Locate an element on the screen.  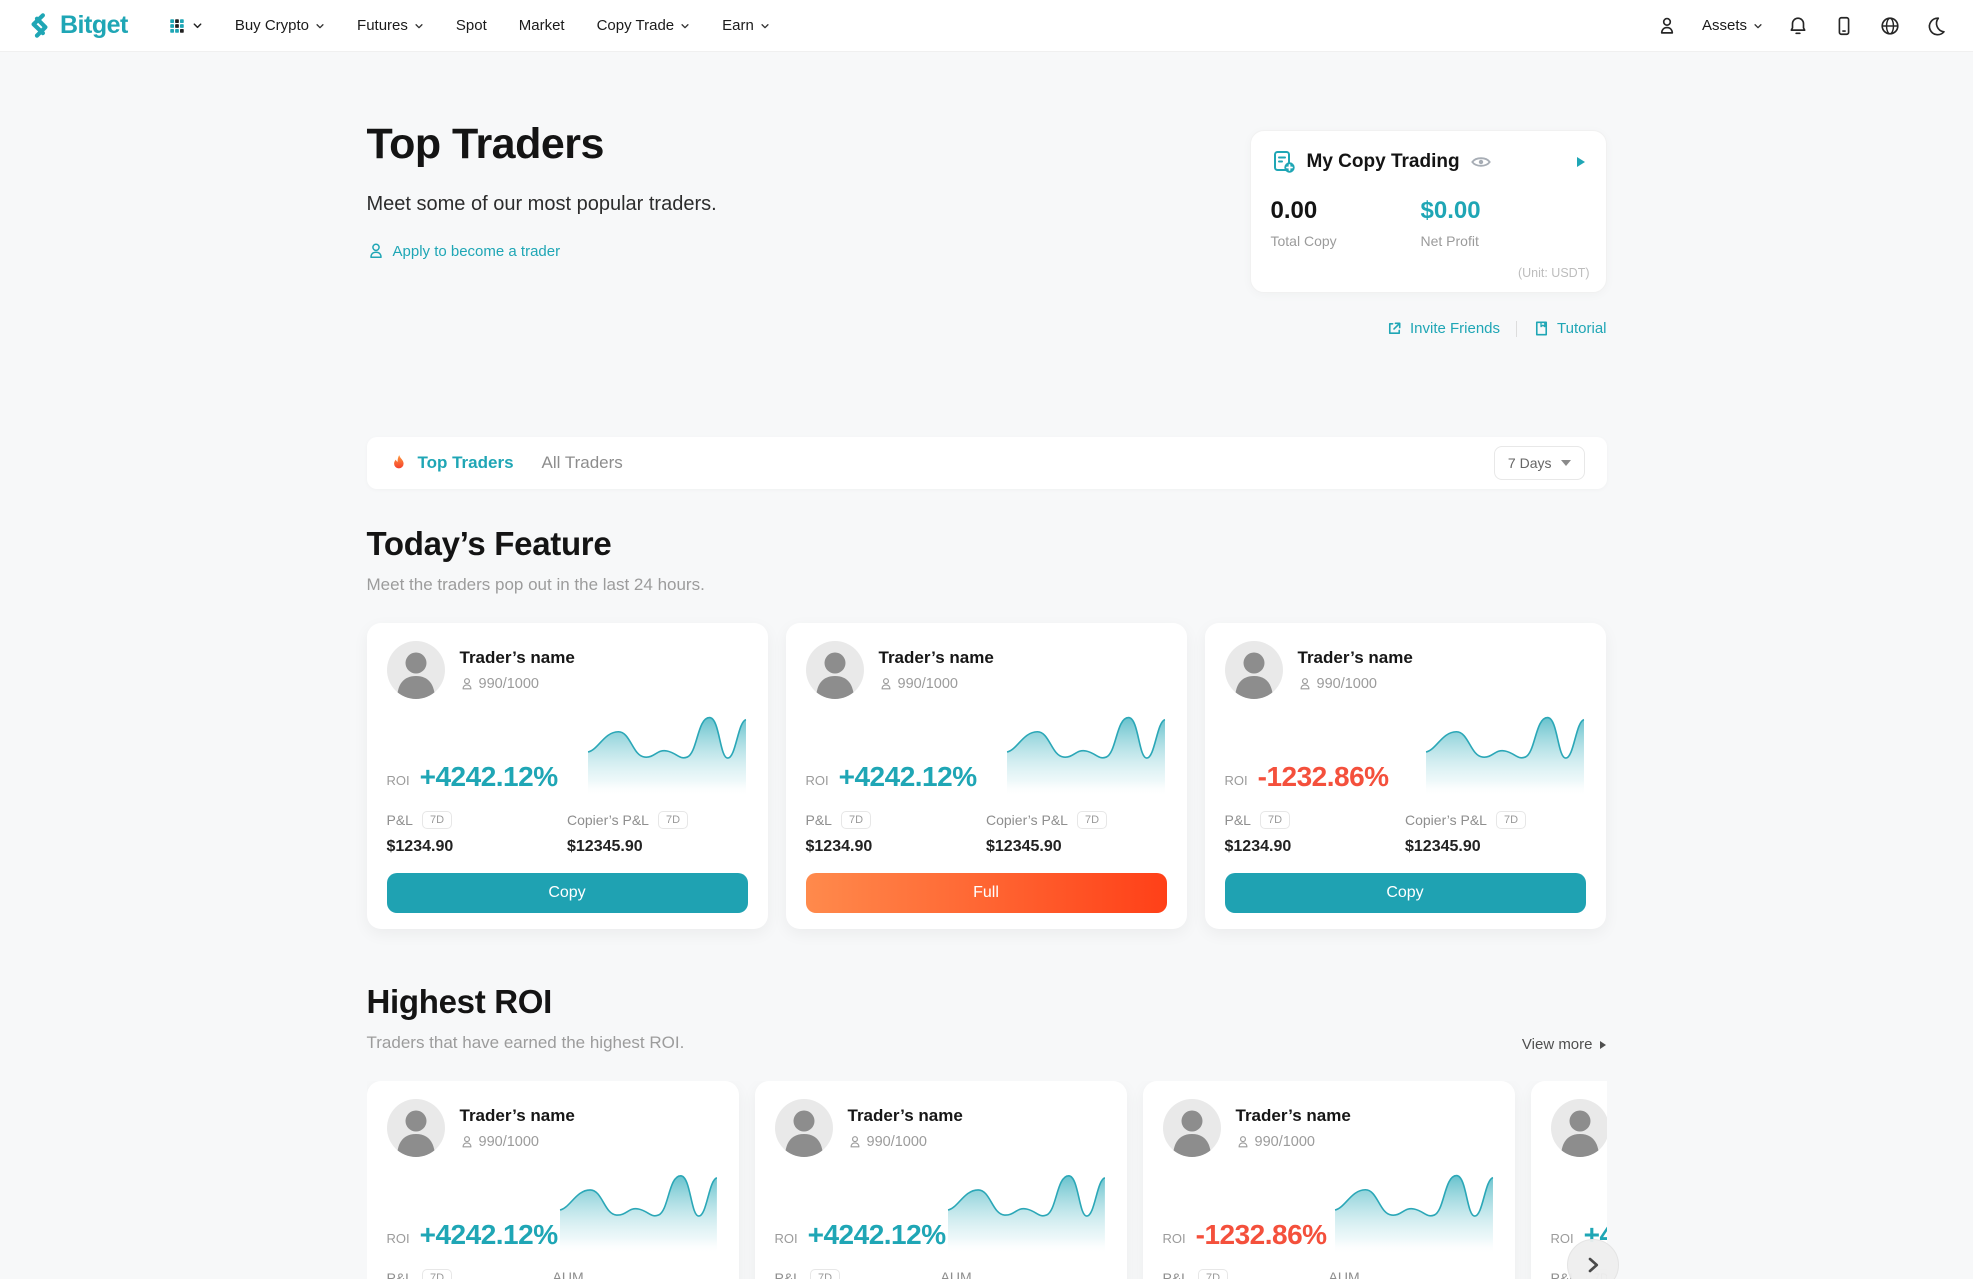
nav-utilities: Assets is located at coordinates (1801, 26).